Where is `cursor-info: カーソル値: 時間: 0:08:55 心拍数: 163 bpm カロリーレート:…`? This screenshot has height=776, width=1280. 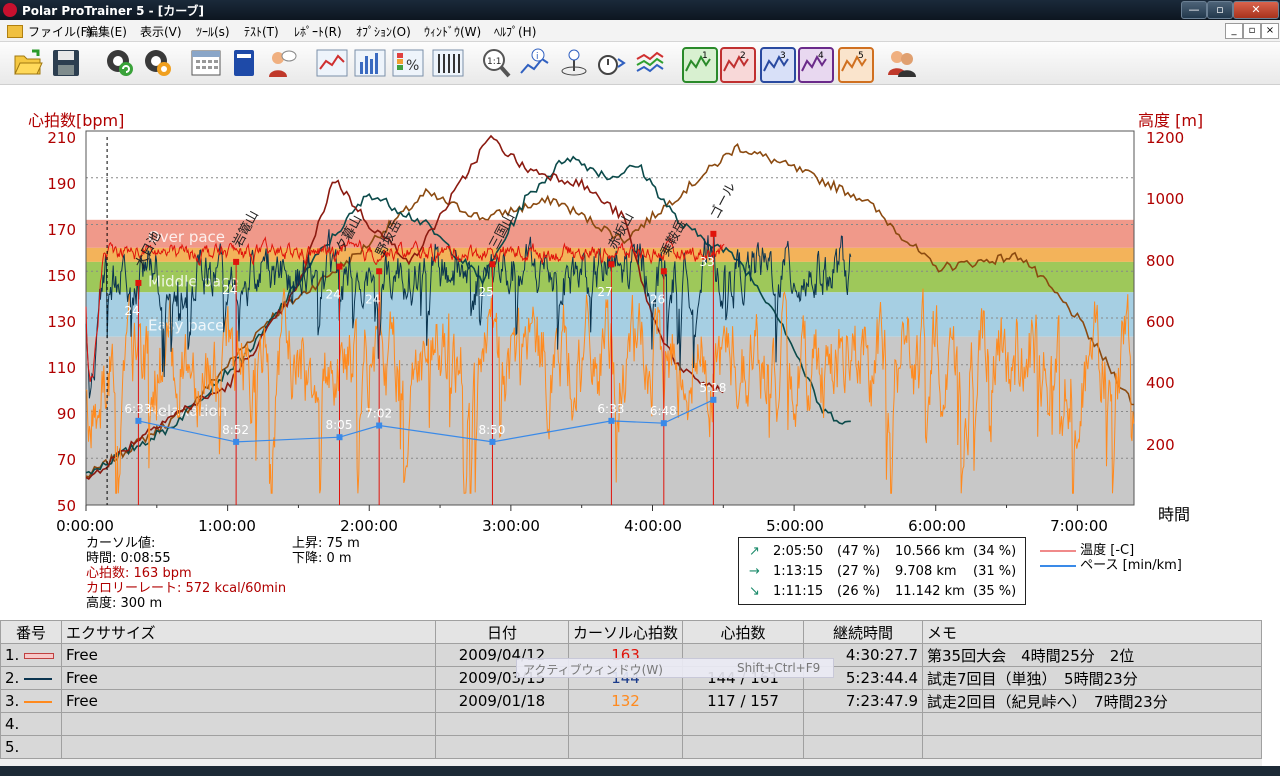
cursor-info: カーソル値: 時間: 0:08:55 心拍数: 163 bpm カロリーレート:… is located at coordinates (186, 573).